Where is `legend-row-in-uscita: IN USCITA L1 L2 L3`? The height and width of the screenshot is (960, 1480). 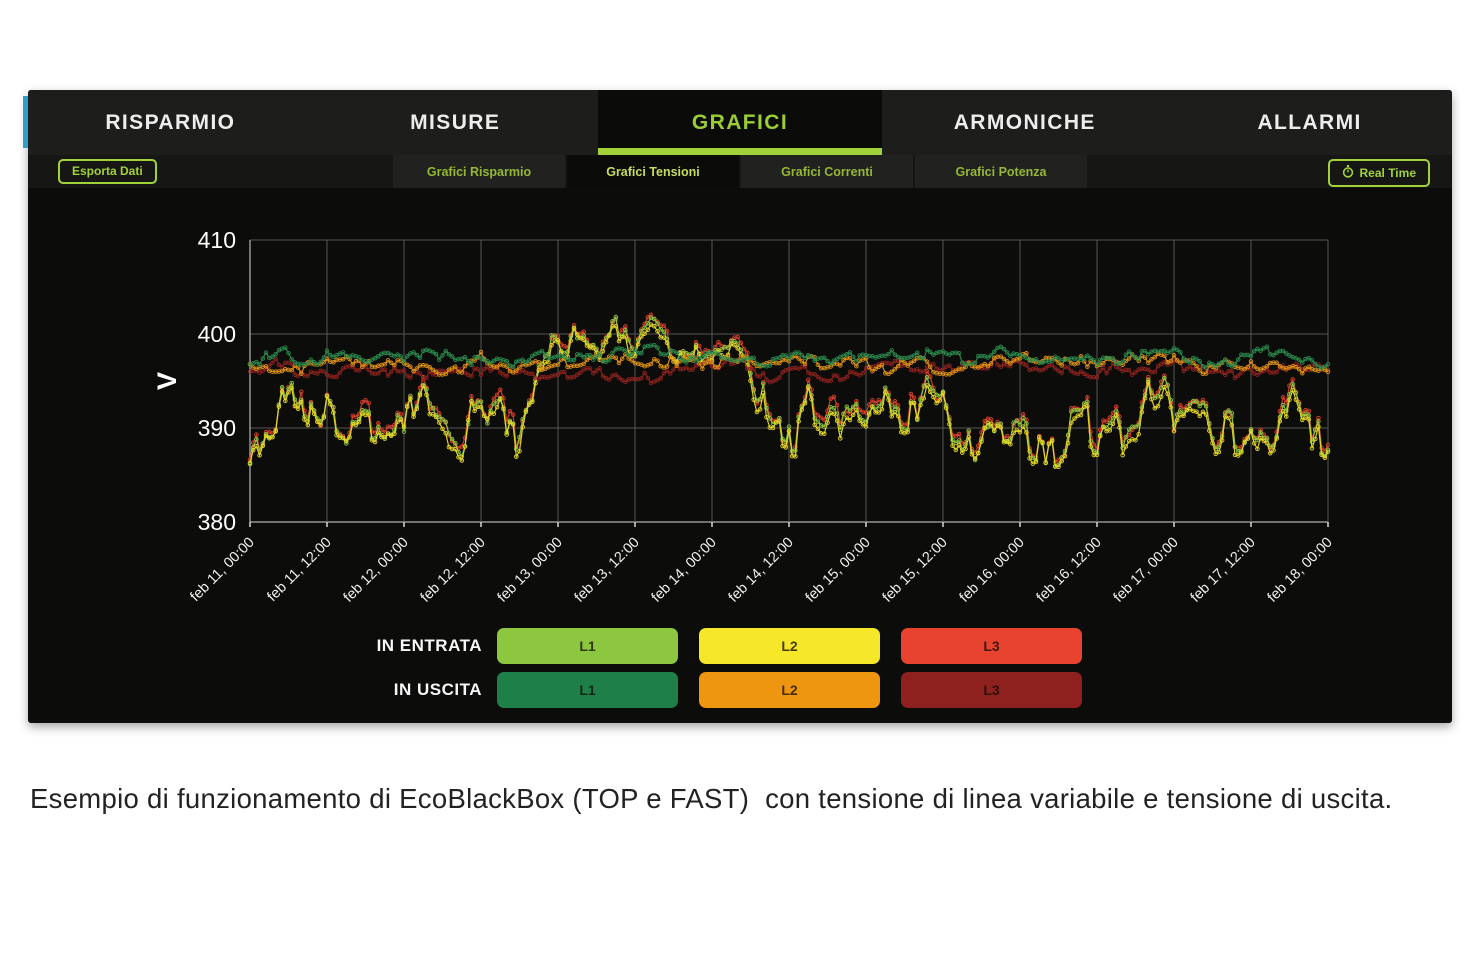
legend-row-in-uscita: IN USCITA L1 L2 L3 is located at coordinates (740, 690).